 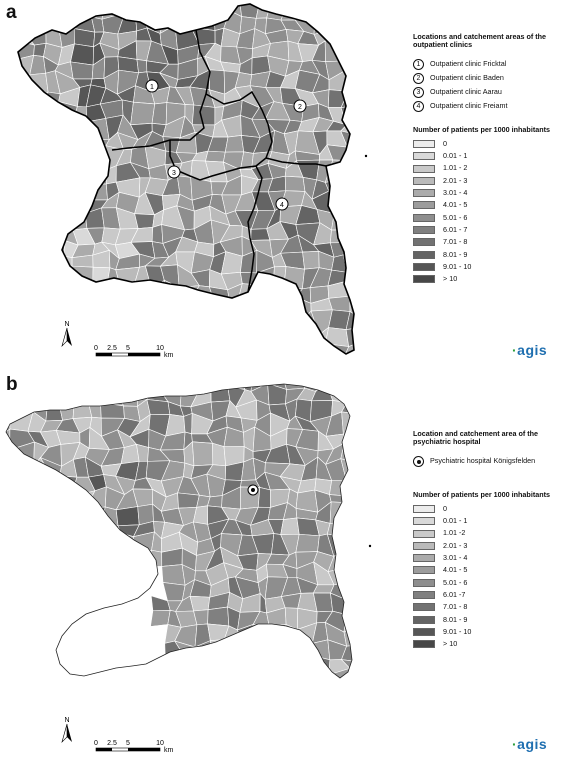 I want to click on panel_a-class-3: 2.01 - 3, so click(x=488, y=181).